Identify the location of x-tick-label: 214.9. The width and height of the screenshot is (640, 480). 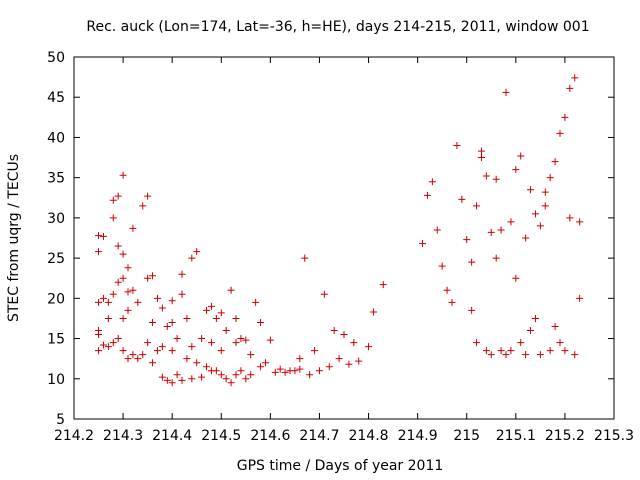
(418, 436).